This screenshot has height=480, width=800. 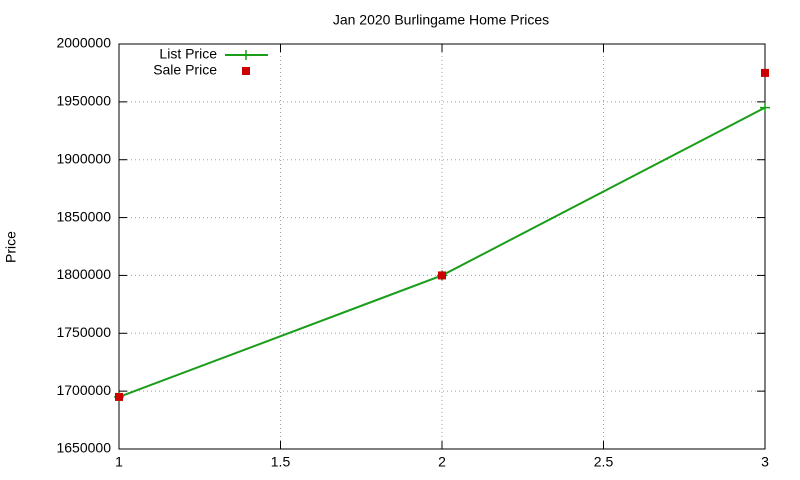 I want to click on y-tick-label: 1700000, so click(x=83, y=390).